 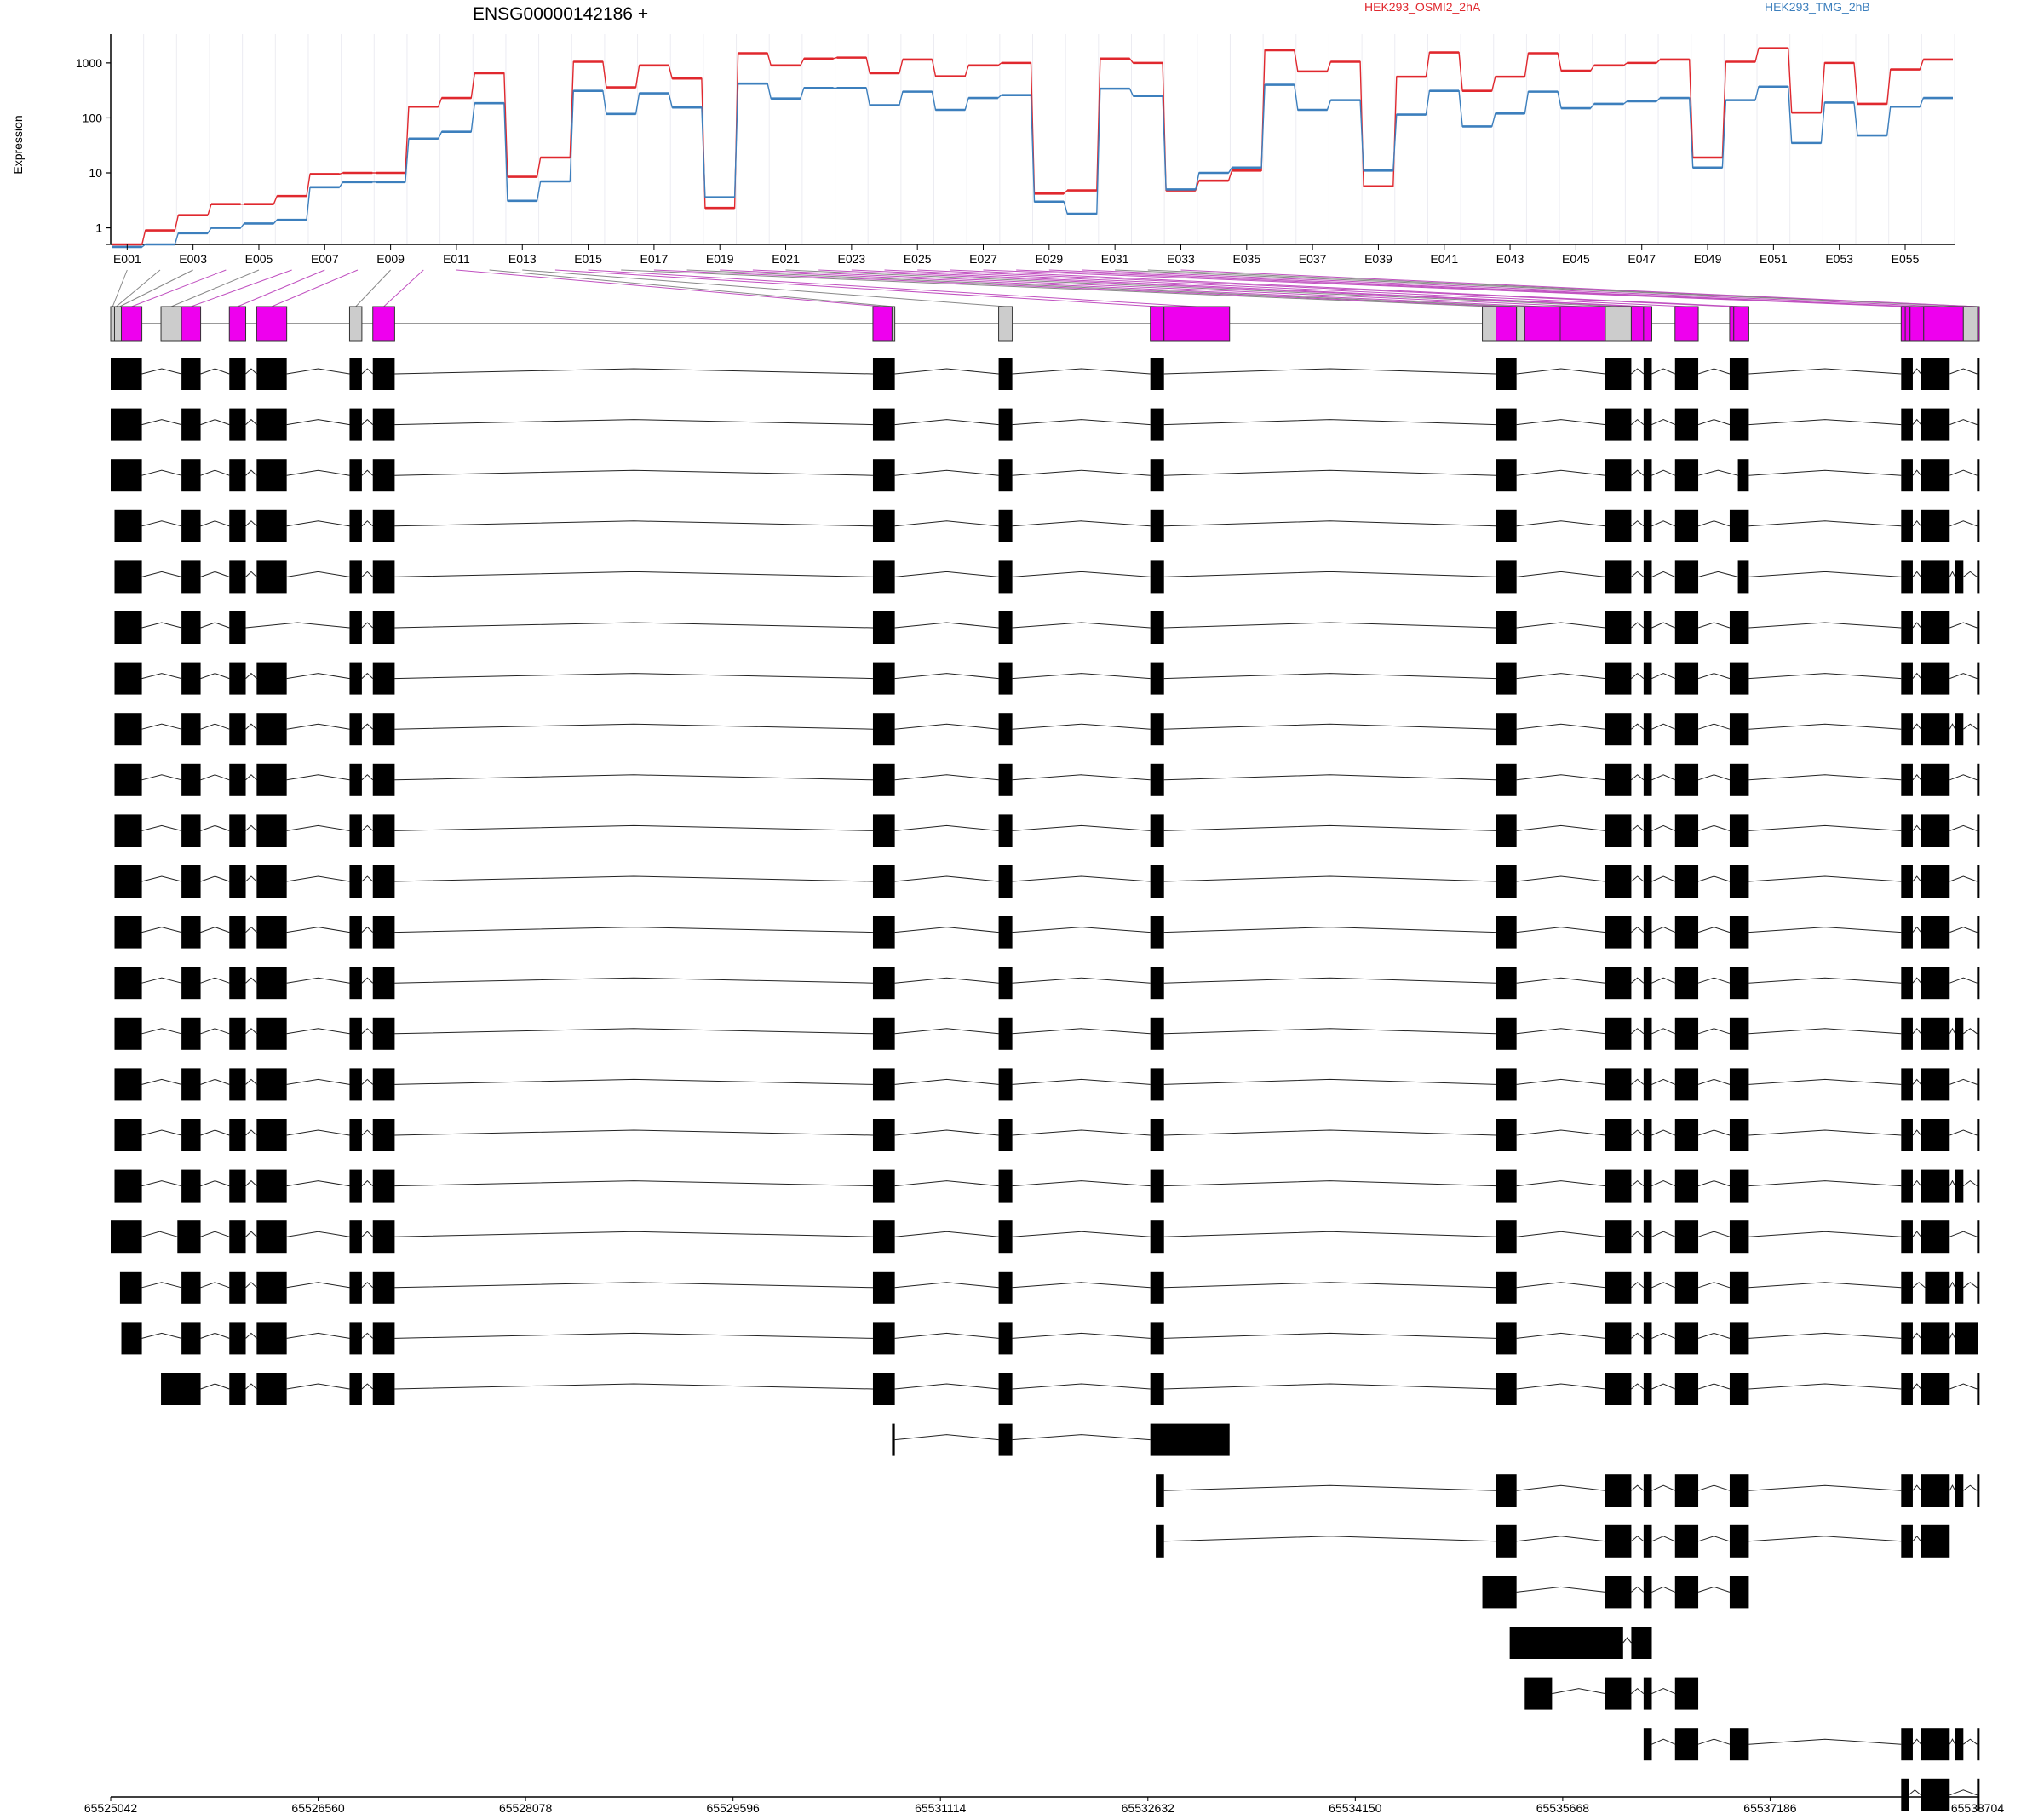 I want to click on x-tick-label: E045, so click(x=1576, y=259).